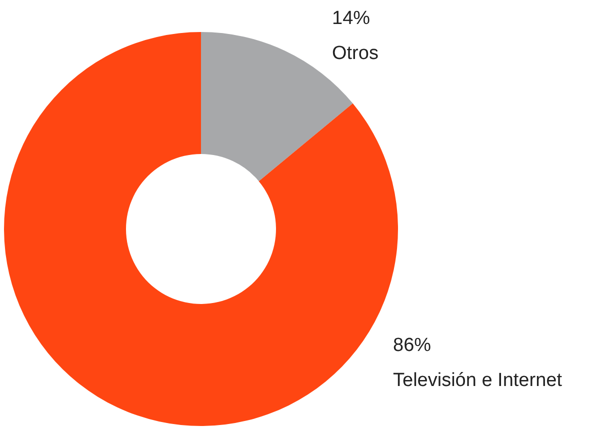 This screenshot has width=589, height=429. Describe the element at coordinates (478, 380) in the screenshot. I see `slice-label: Televisión e Internet` at that location.